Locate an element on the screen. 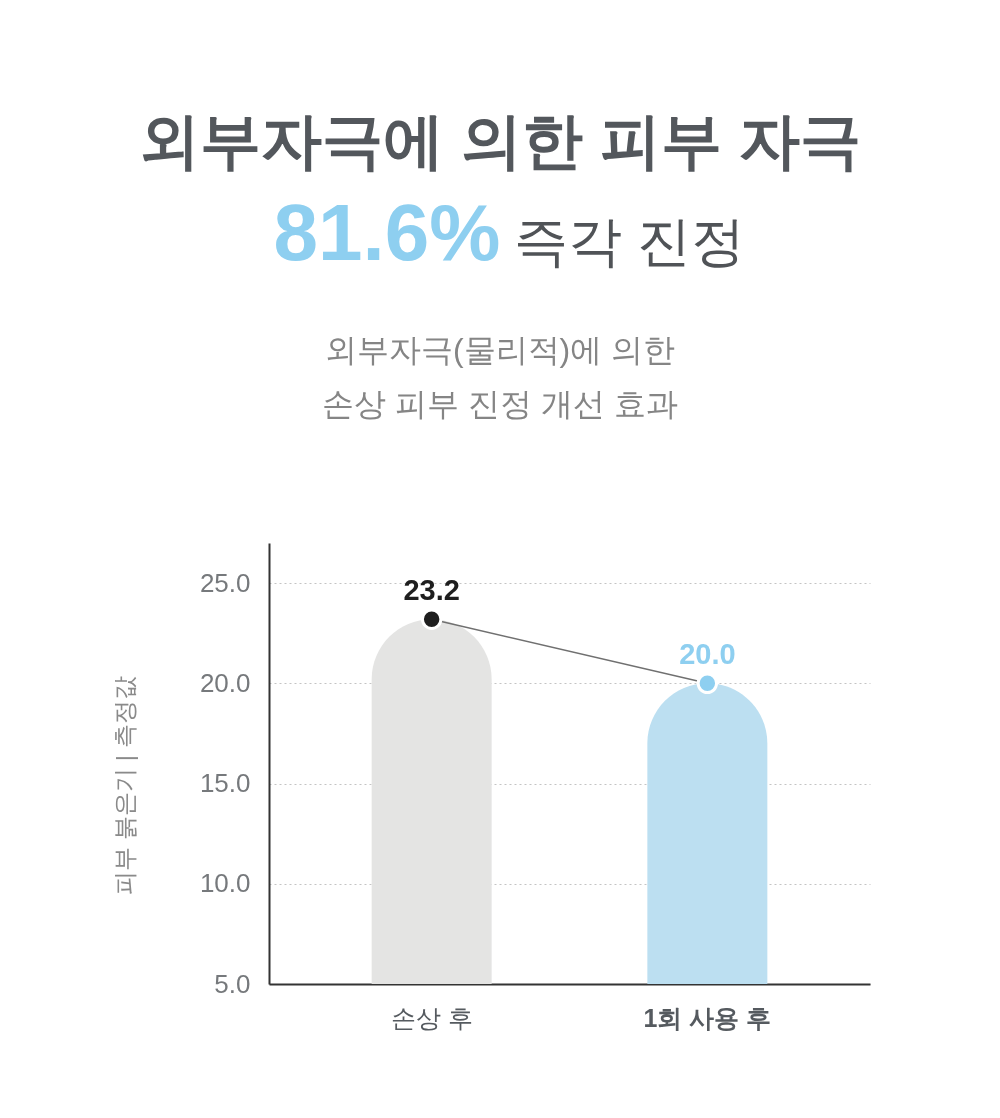 This screenshot has width=1000, height=1118. y-tick-label: 15.0 is located at coordinates (225, 783).